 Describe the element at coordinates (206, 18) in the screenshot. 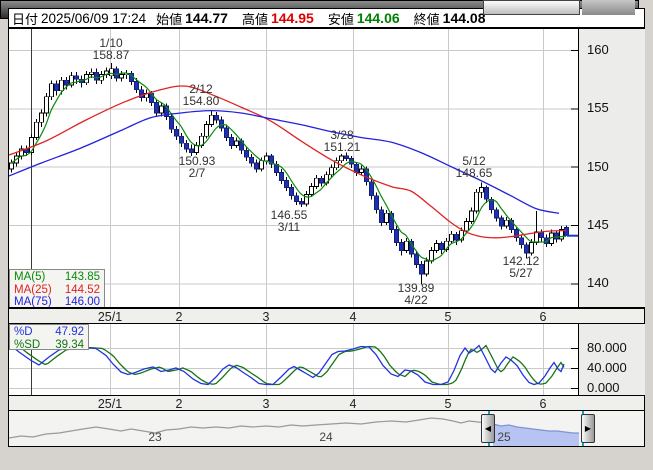

I see `open-value: 144.77` at that location.